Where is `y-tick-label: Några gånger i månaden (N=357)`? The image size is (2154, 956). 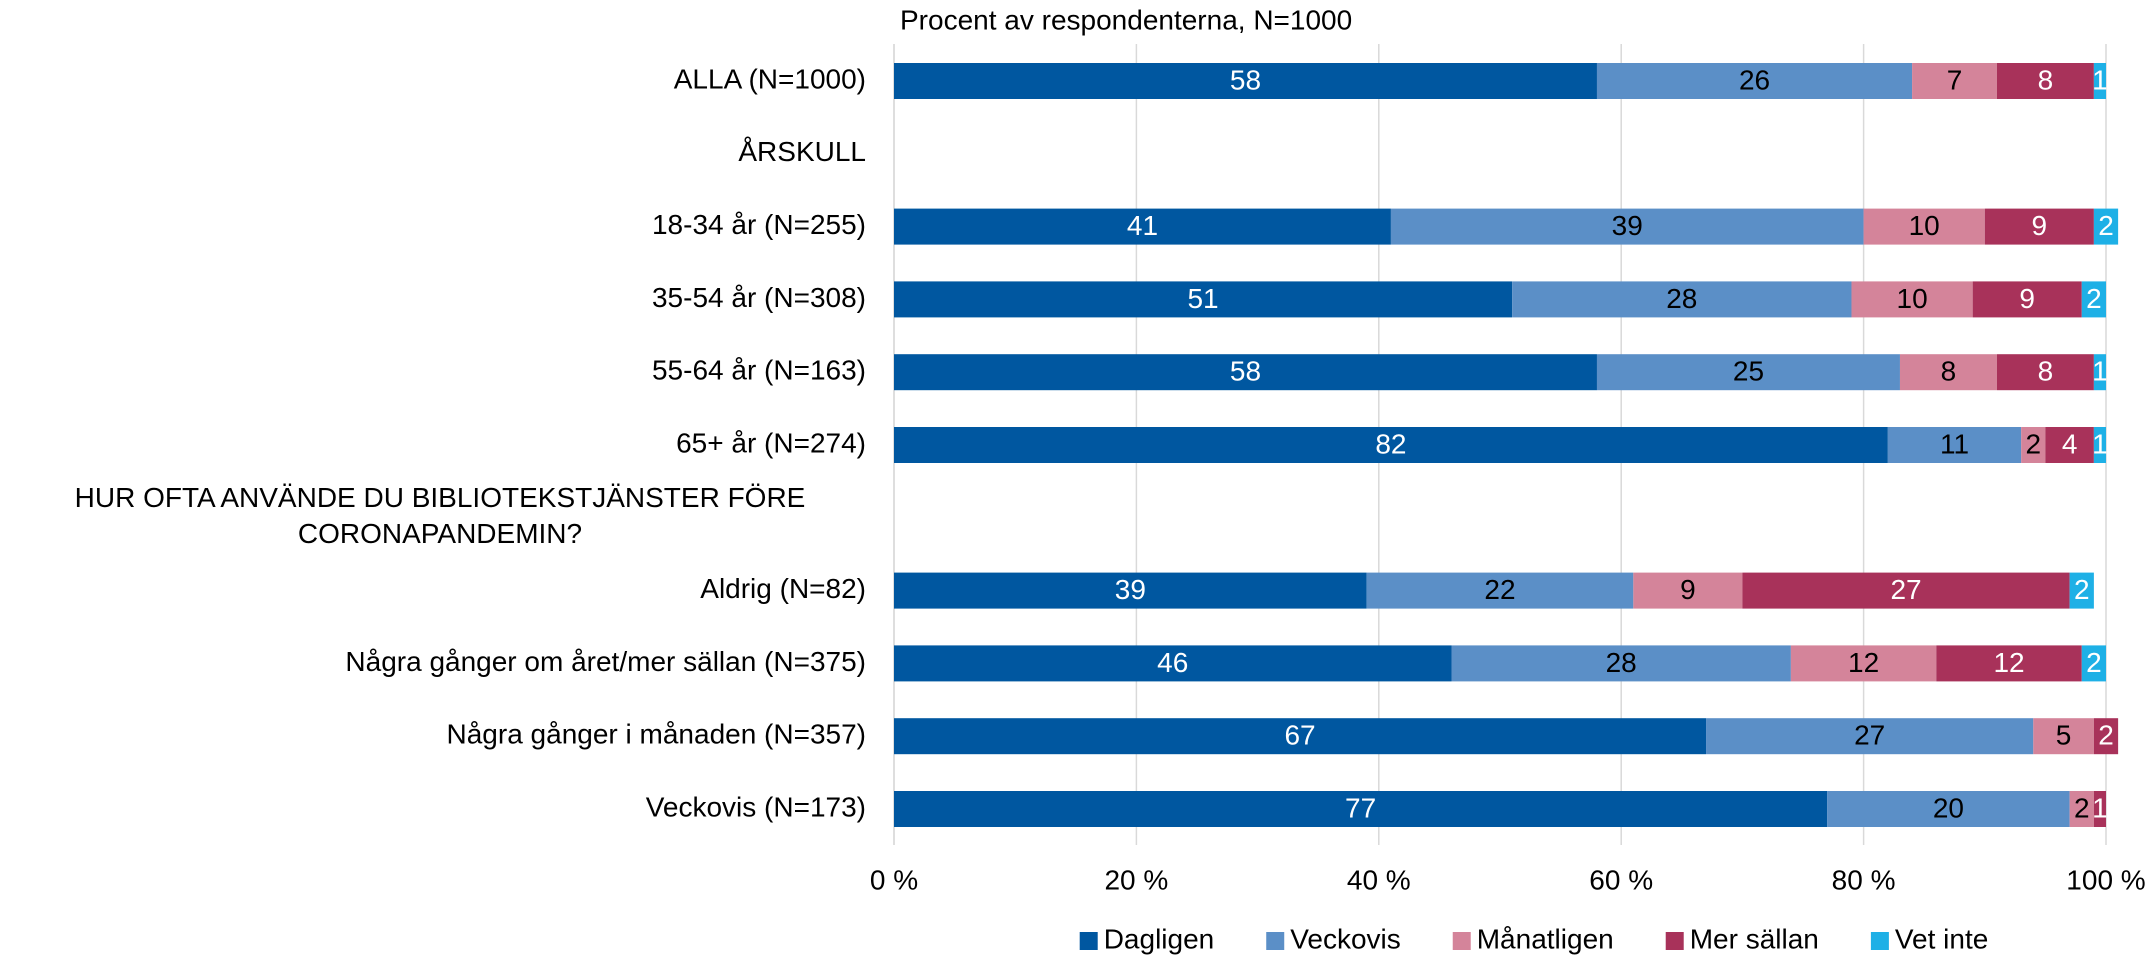
y-tick-label: Några gånger i månaden (N=357) is located at coordinates (656, 734).